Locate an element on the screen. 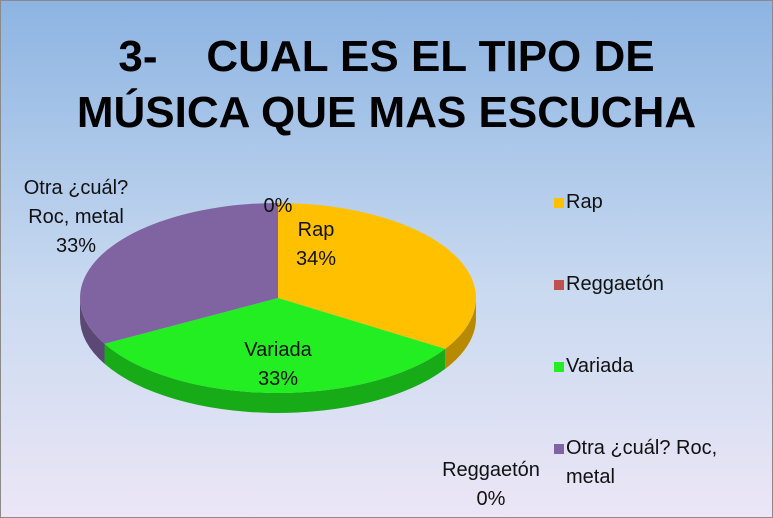  legend-entry: Rap is located at coordinates (655, 202).